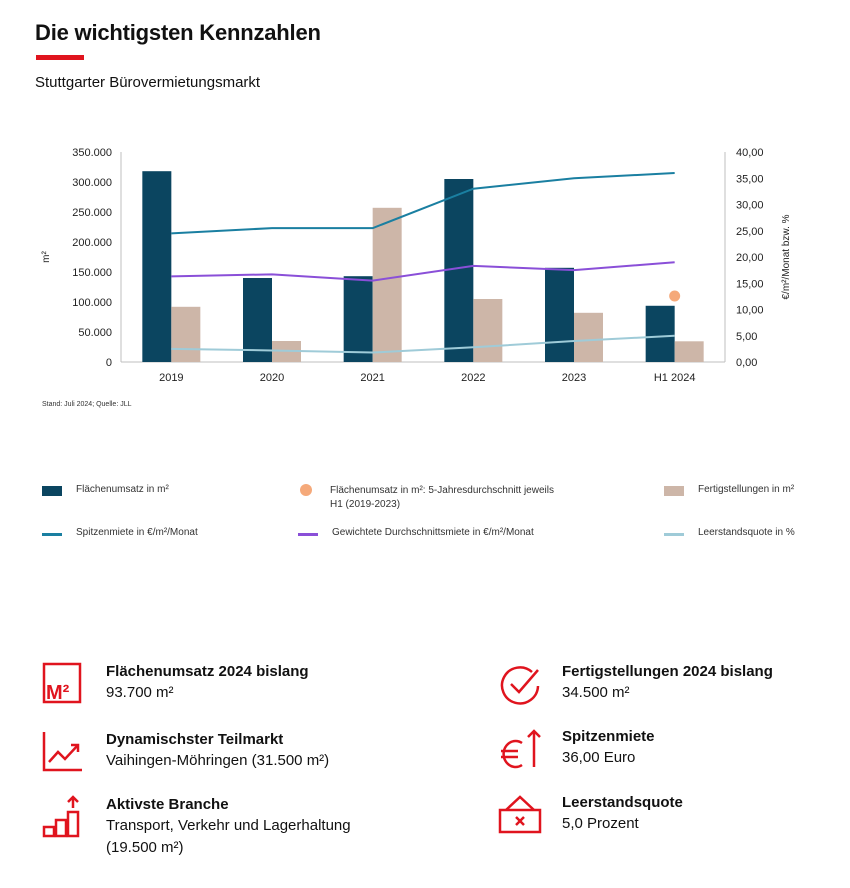  Describe the element at coordinates (178, 32) in the screenshot. I see `page-title: Die wichtigsten Kennzahlen` at that location.